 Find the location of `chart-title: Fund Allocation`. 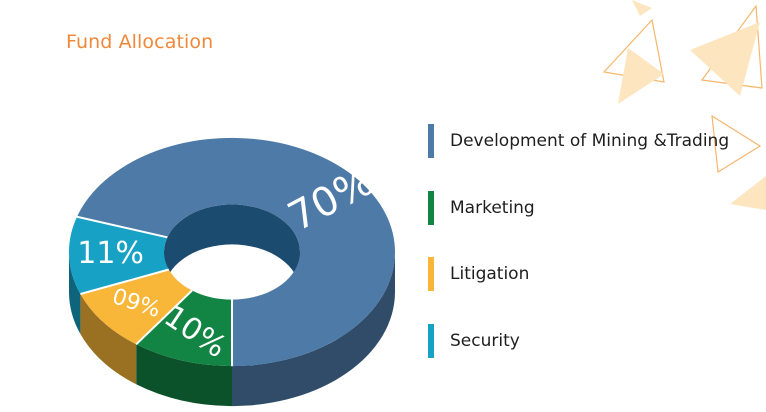

chart-title: Fund Allocation is located at coordinates (140, 42).